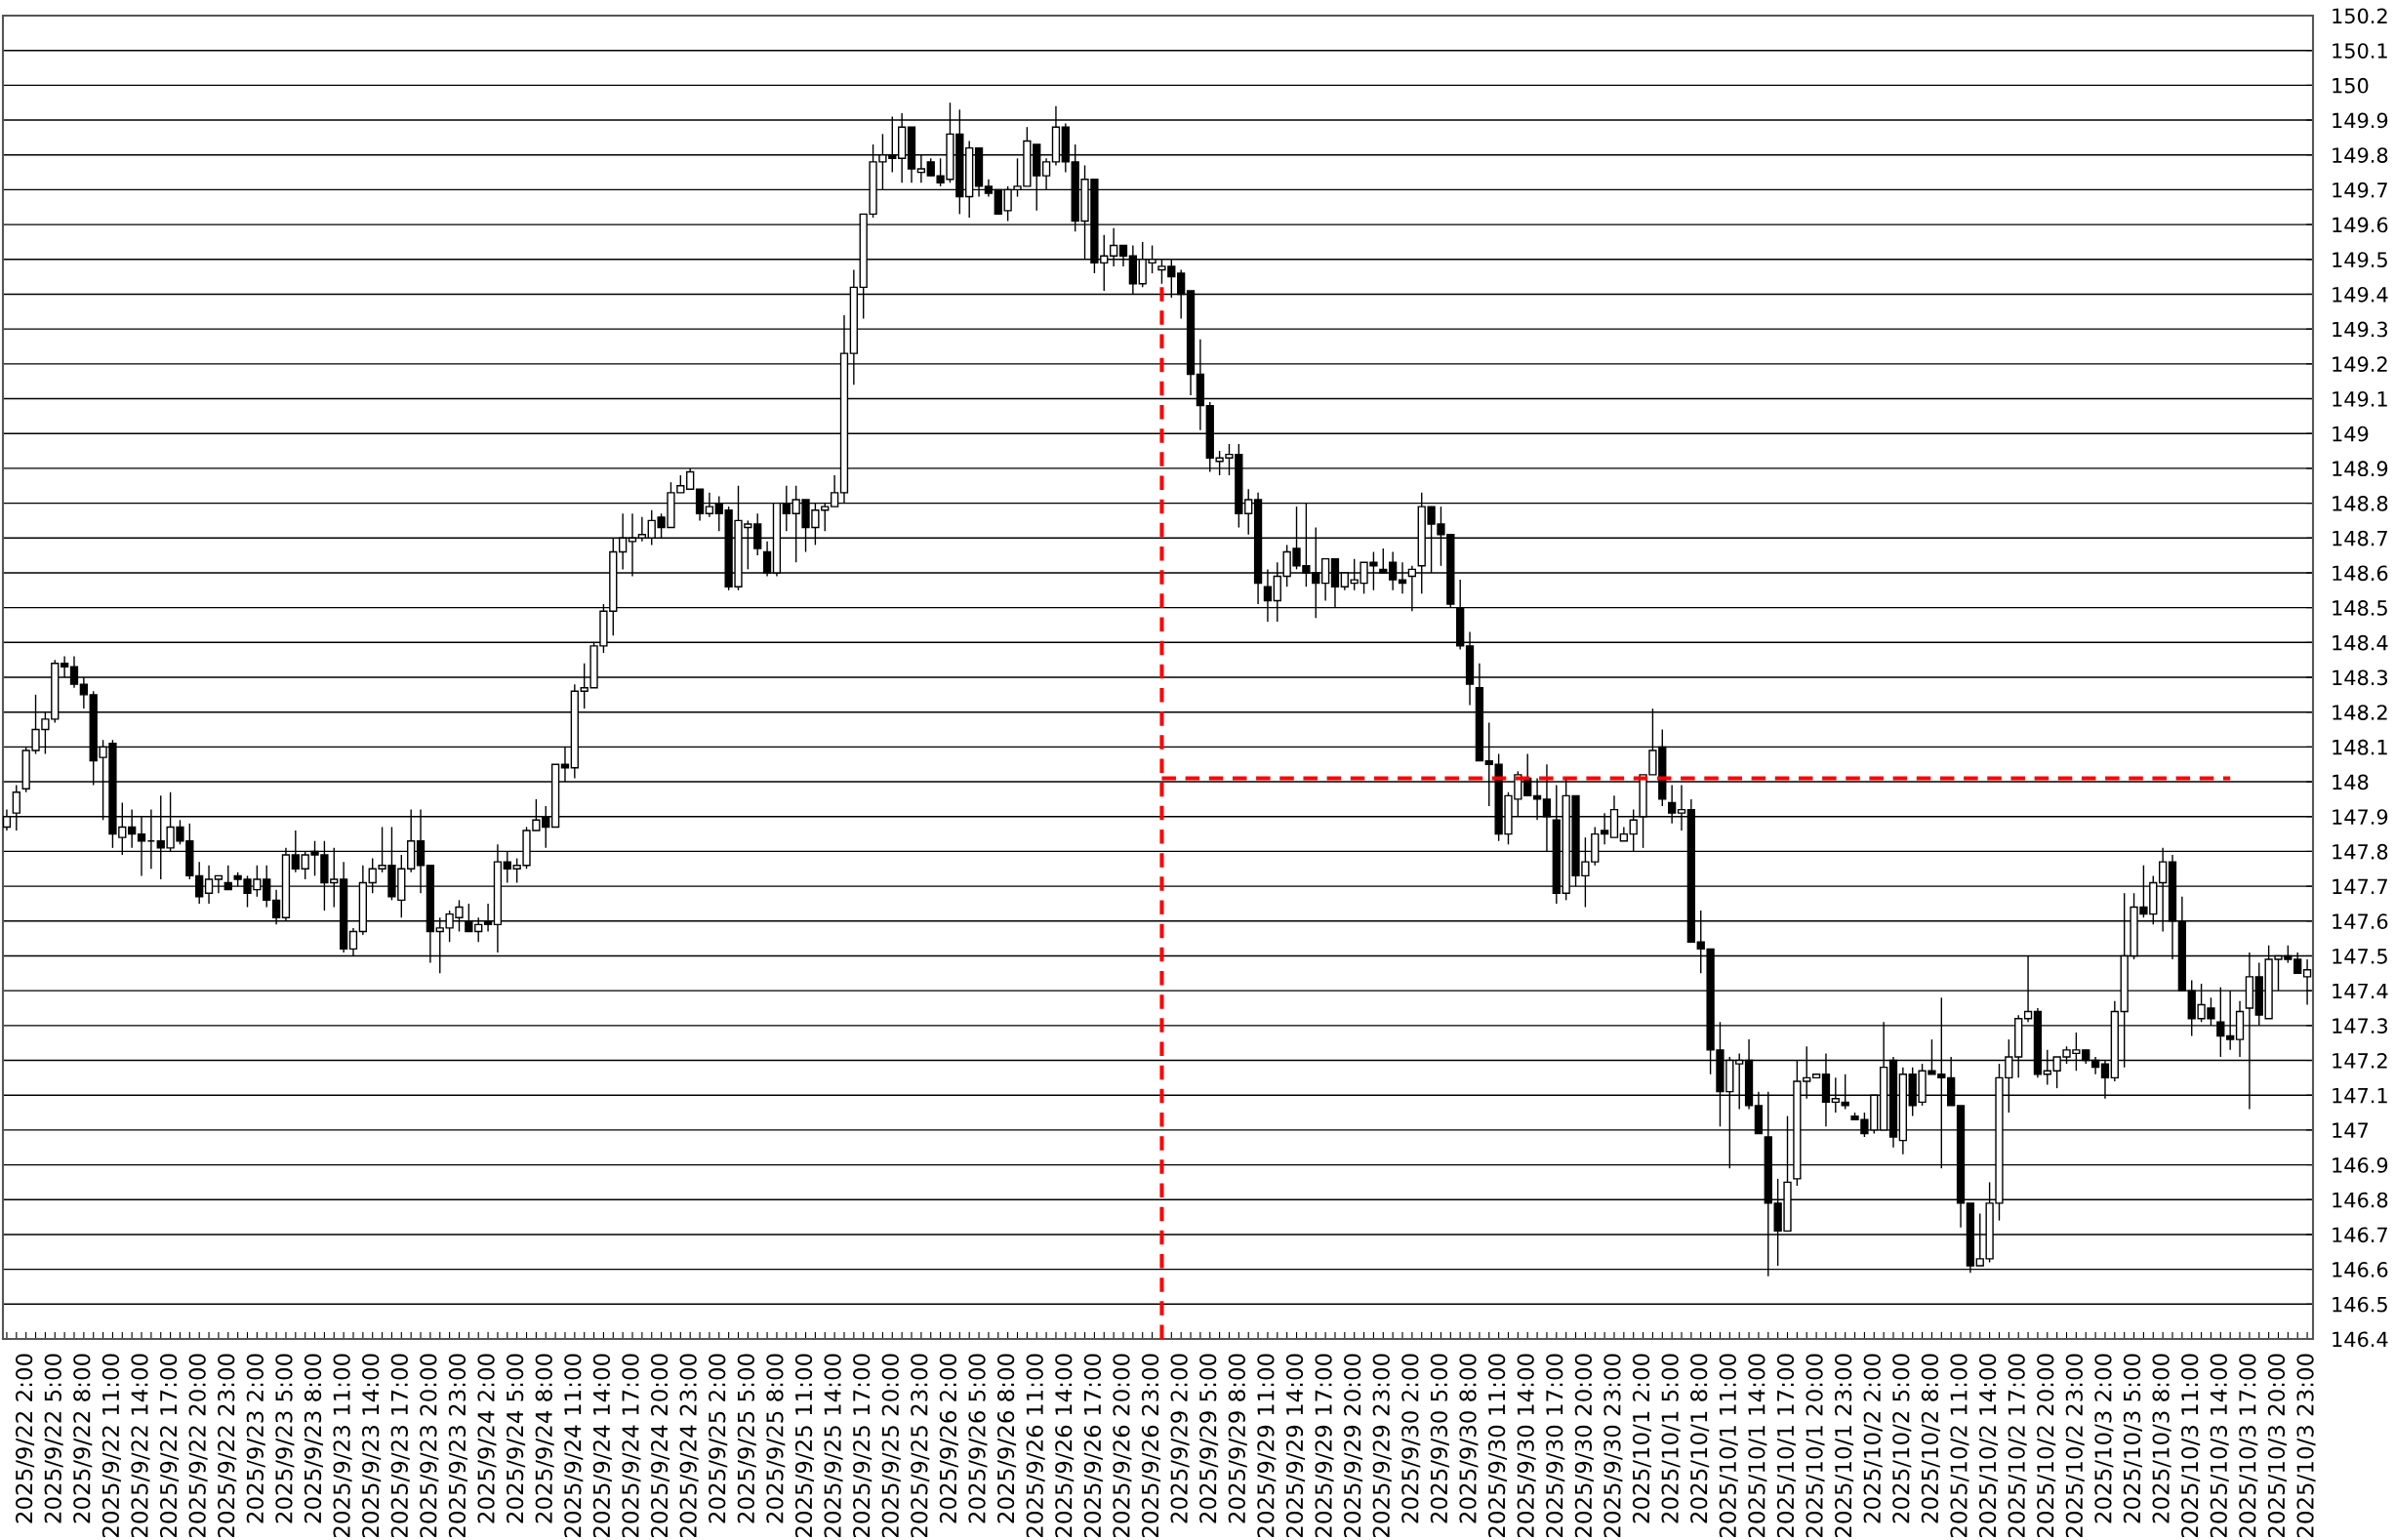  I want to click on x-tick-label: 2025/9/22 8:00, so click(83, 1438).